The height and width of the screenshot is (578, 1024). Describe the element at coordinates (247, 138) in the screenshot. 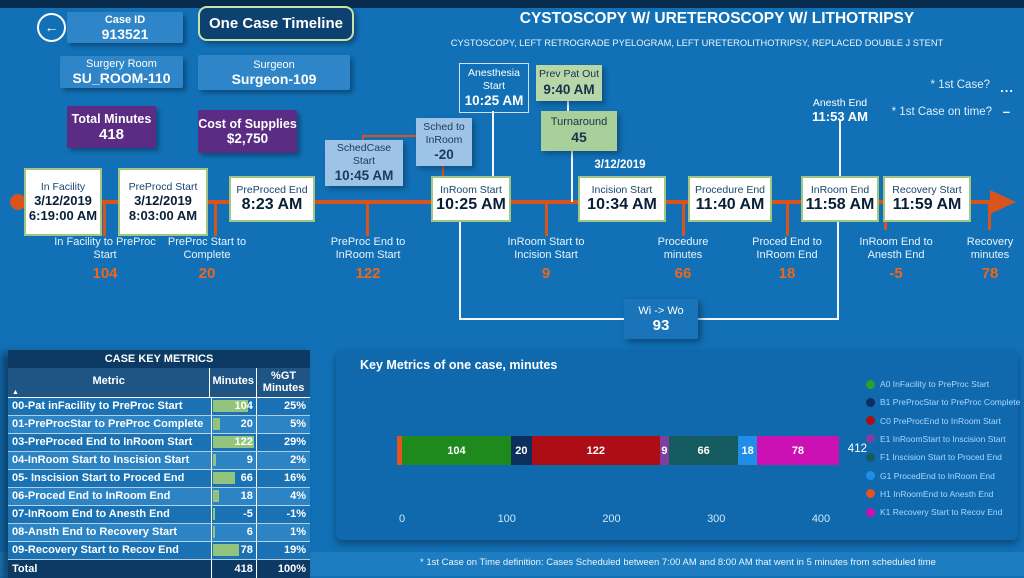

I see `cost-of-supplies-value: $2,750` at that location.